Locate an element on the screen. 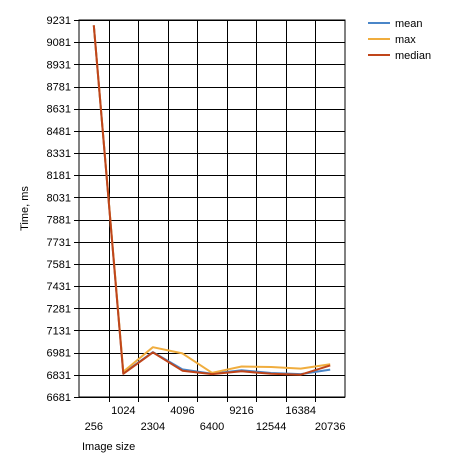  y-axis-label: Time, ms is located at coordinates (25, 208).